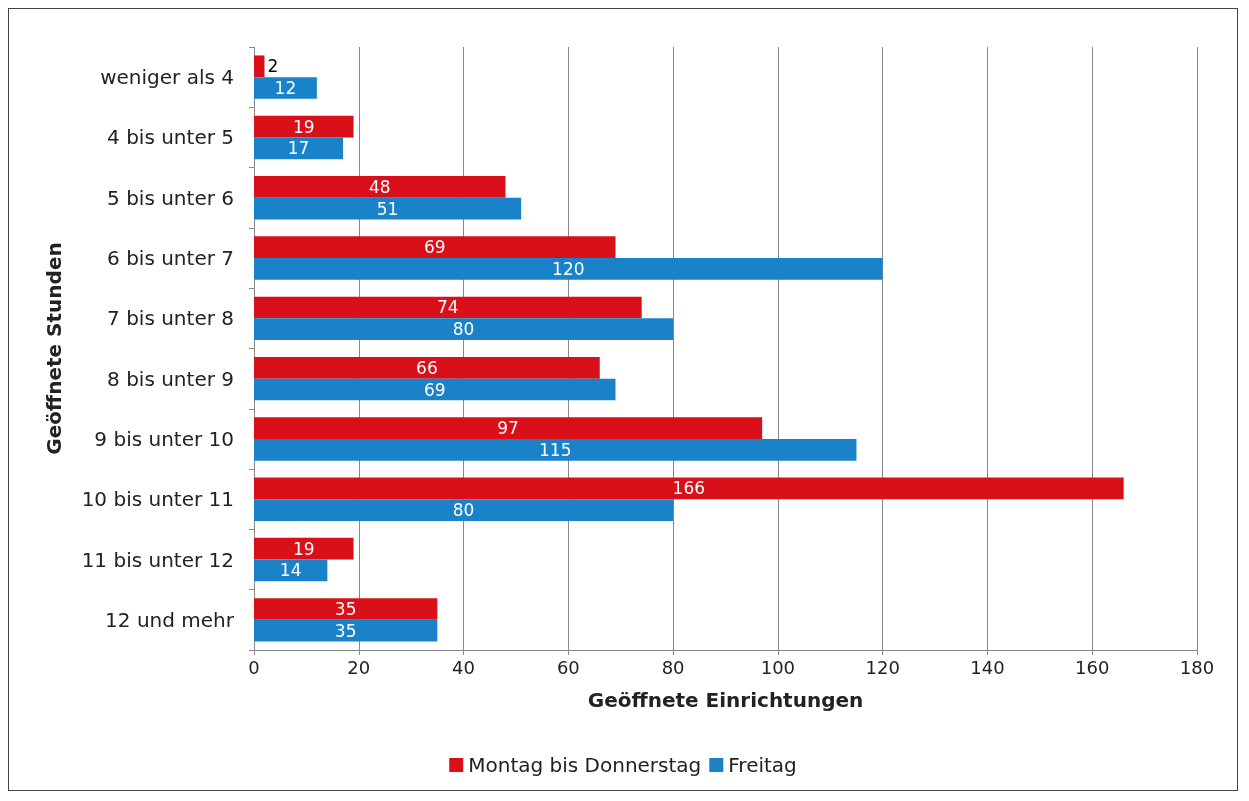 The height and width of the screenshot is (801, 1249). I want to click on y-tick-label: 11 bis unter 12, so click(157, 559).